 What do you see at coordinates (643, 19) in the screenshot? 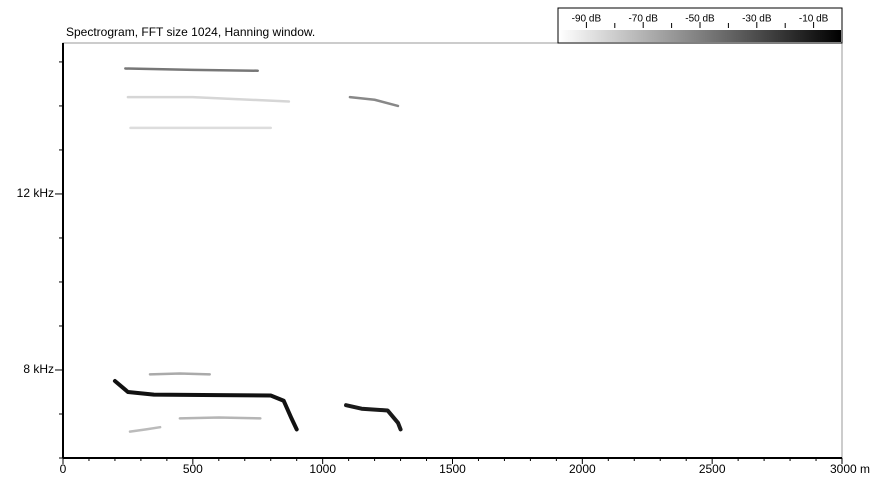
I see `colorbar-label: -70 dB` at bounding box center [643, 19].